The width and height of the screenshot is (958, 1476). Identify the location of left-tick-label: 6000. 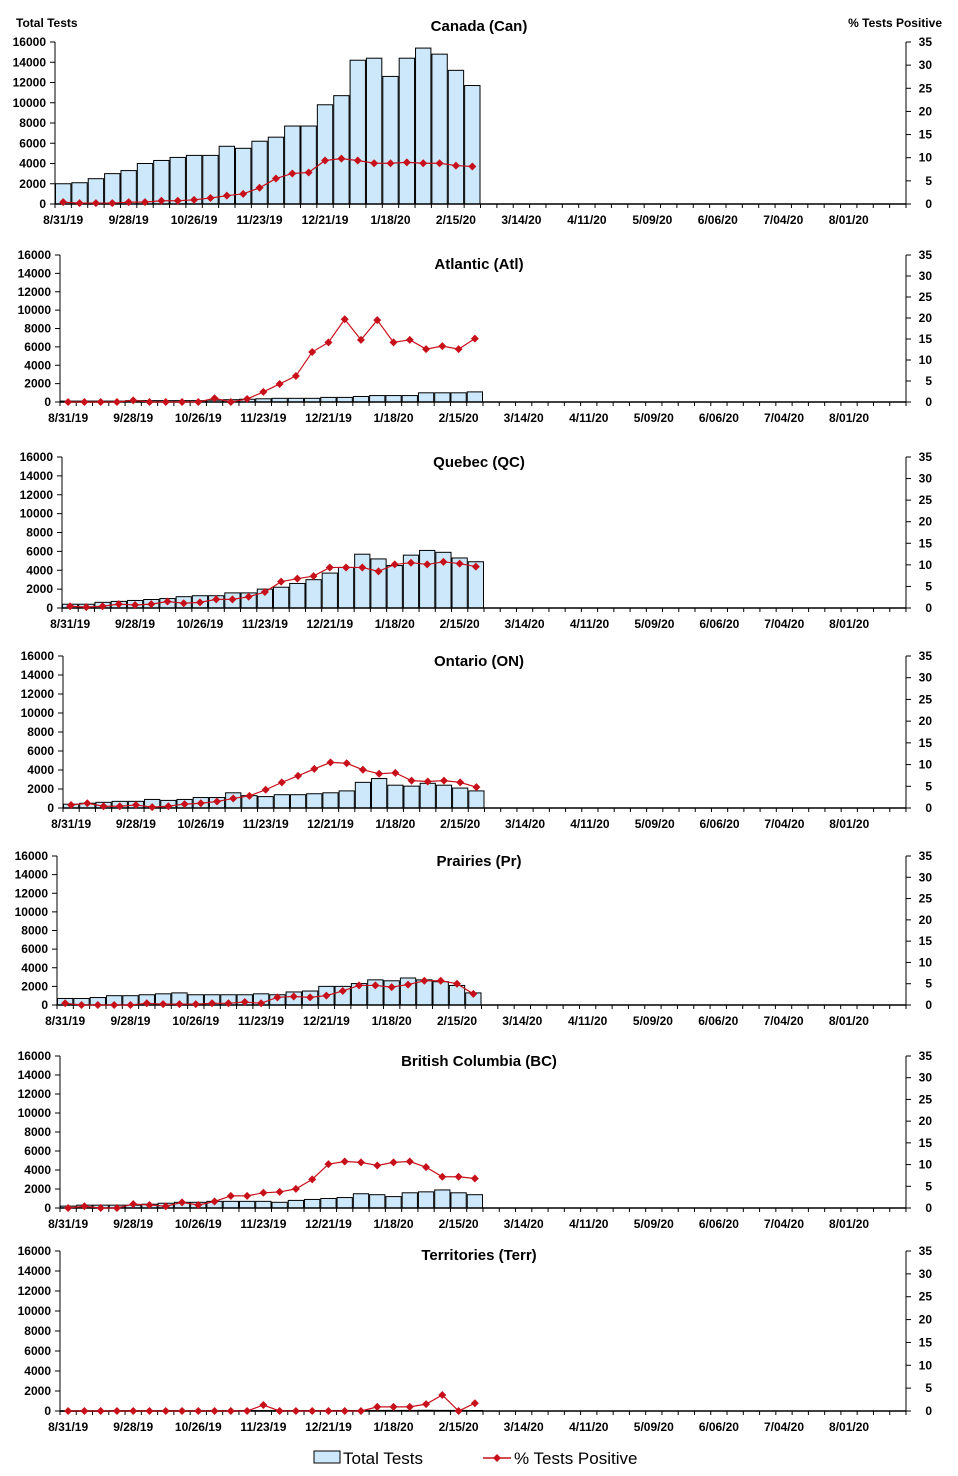
(40, 751).